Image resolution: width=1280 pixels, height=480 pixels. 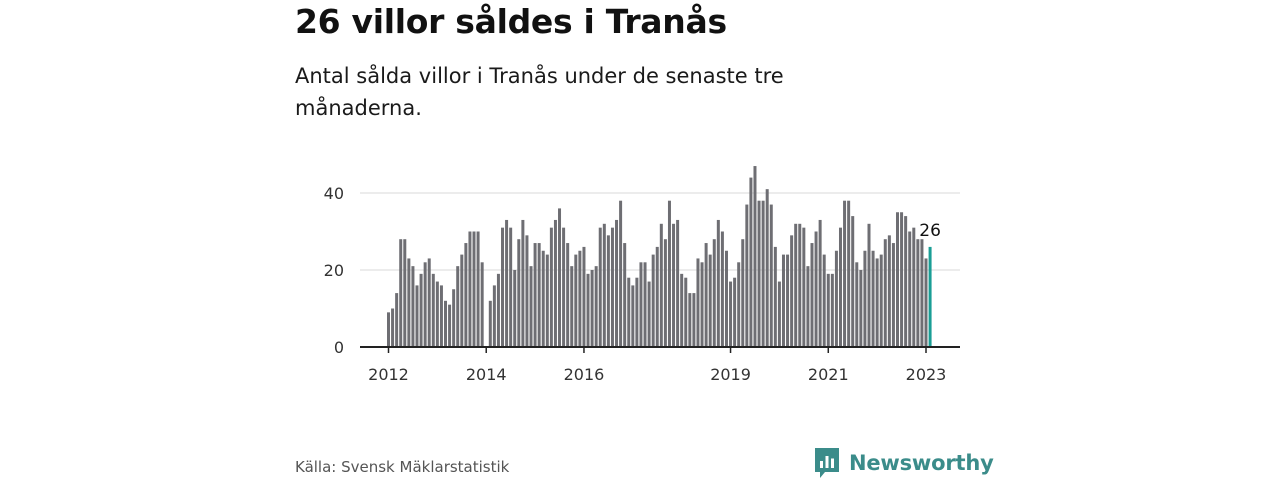 What do you see at coordinates (921, 463) in the screenshot?
I see `brand-name: Newsworthy` at bounding box center [921, 463].